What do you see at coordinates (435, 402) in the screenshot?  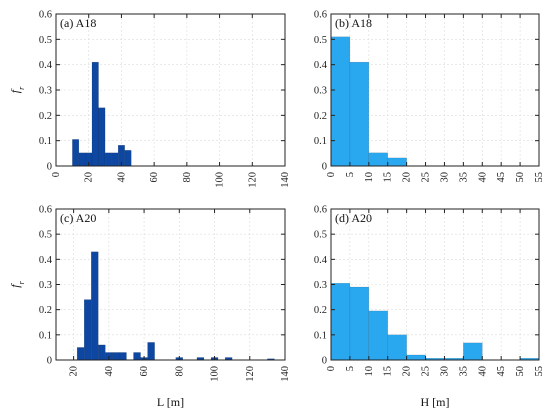 I see `x-axis-label: H [m]` at bounding box center [435, 402].